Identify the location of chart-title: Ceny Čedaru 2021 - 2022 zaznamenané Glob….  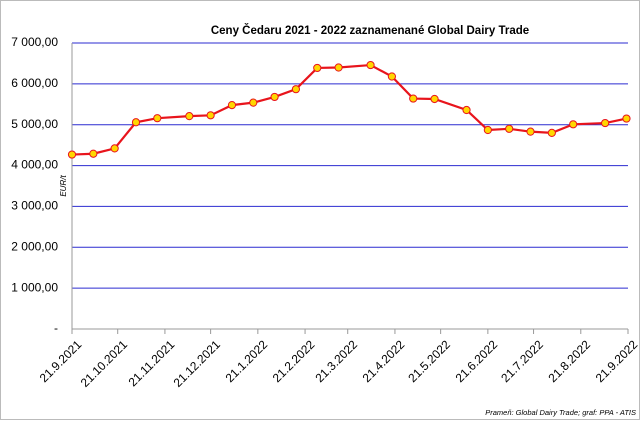
(370, 30).